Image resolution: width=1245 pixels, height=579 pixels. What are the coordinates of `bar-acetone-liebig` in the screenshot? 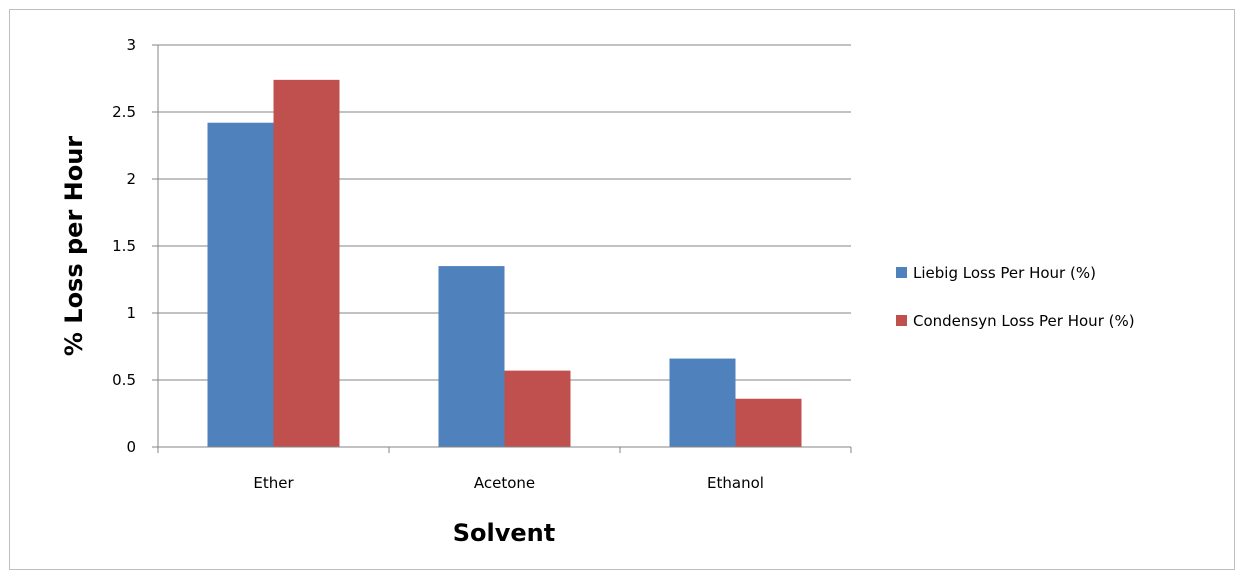 It's located at (471, 356).